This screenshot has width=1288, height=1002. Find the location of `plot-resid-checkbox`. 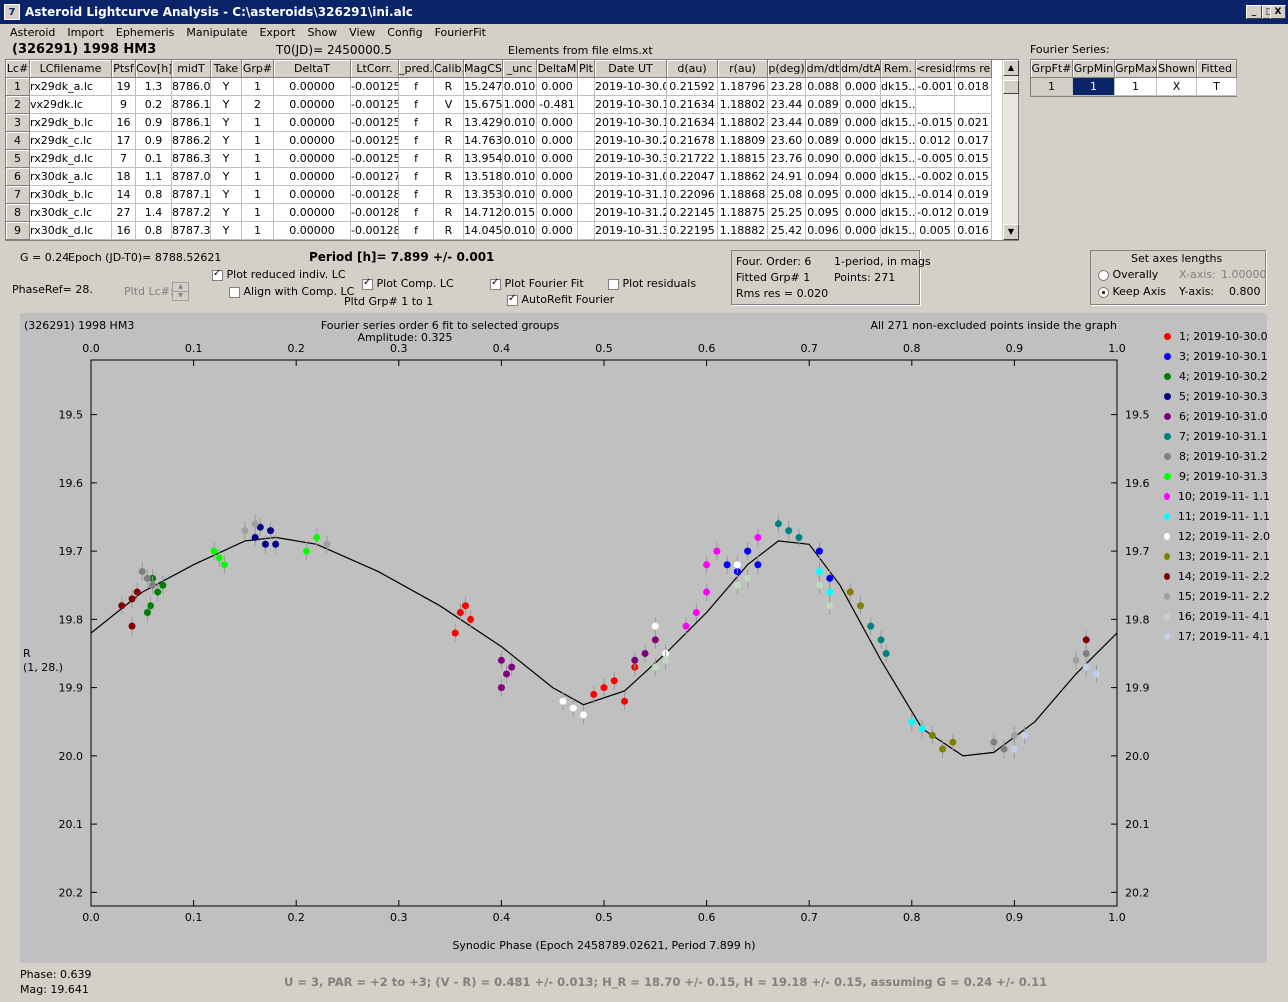

plot-resid-checkbox is located at coordinates (613, 284).